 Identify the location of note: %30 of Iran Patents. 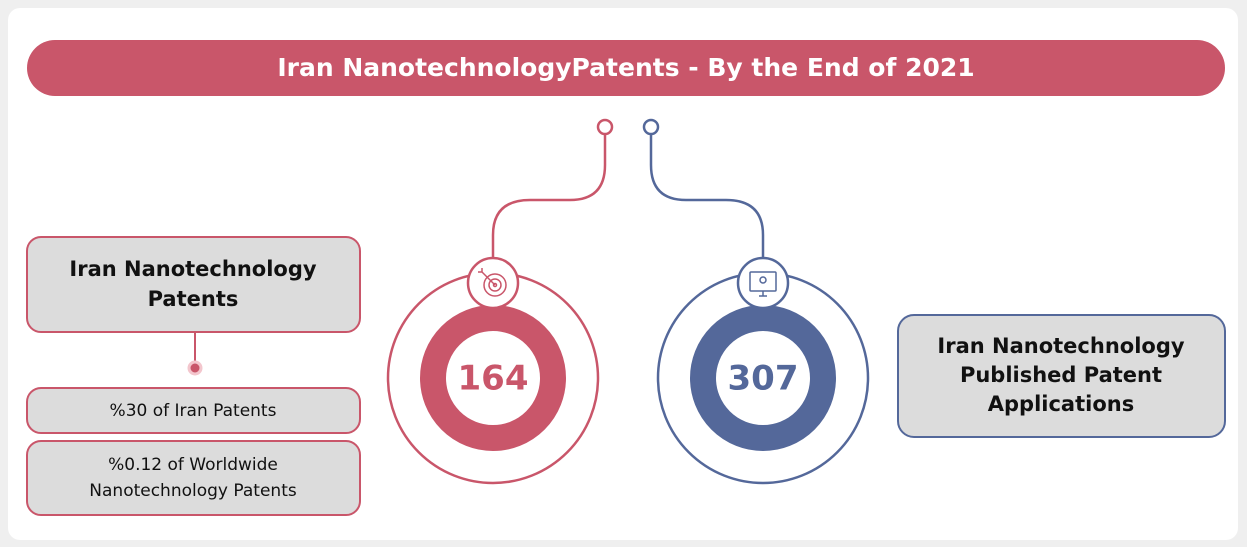
(193, 411).